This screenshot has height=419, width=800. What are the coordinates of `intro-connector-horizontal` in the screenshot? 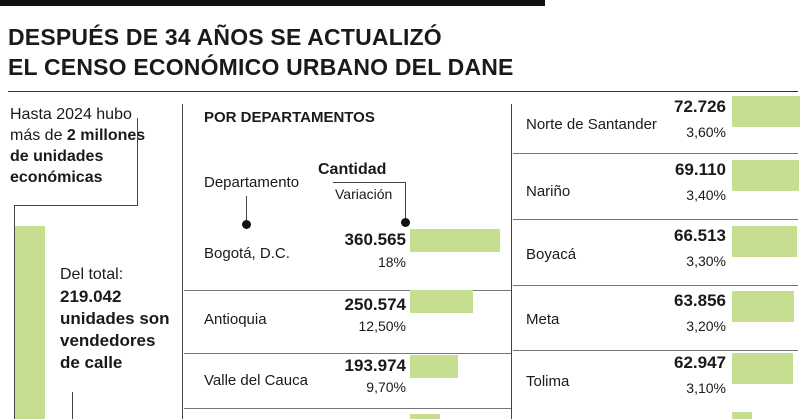 It's located at (76, 205).